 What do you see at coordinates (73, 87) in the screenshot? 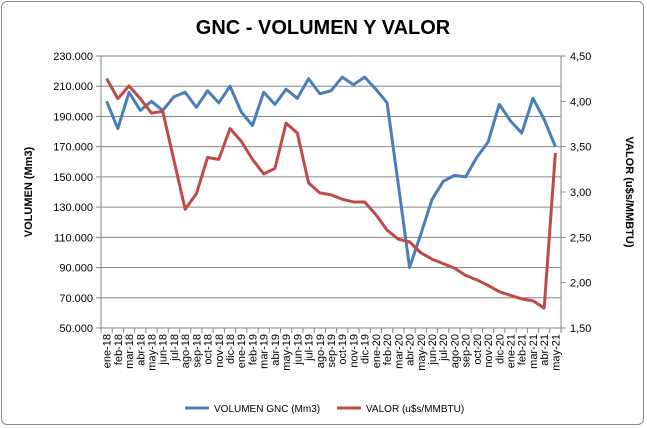
I see `y-tick-label: 210.000` at bounding box center [73, 87].